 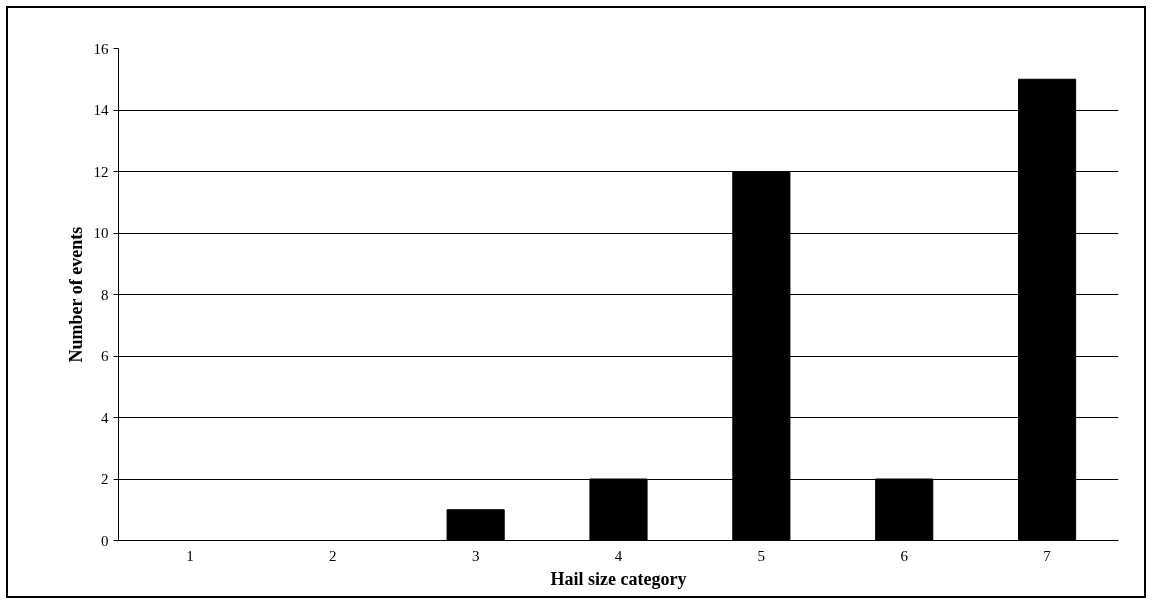 What do you see at coordinates (101, 171) in the screenshot?
I see `y-tick-label: 12` at bounding box center [101, 171].